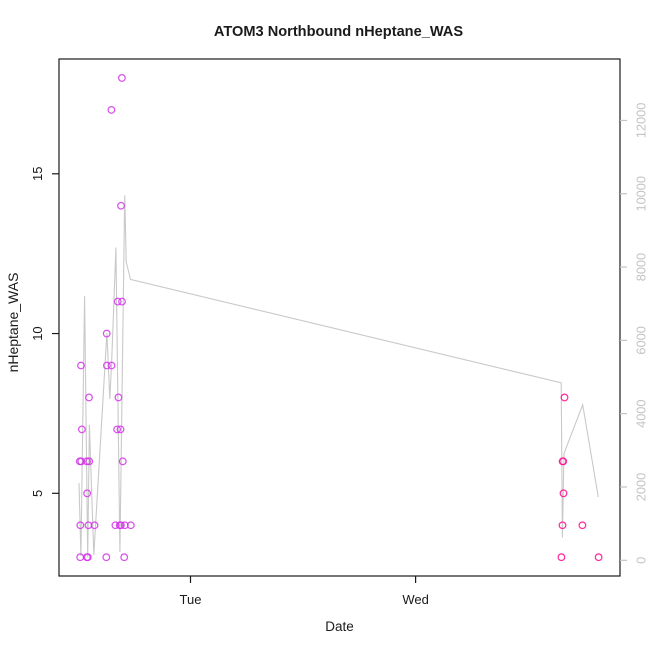  Describe the element at coordinates (339, 626) in the screenshot. I see `x-axis-label: Date` at that location.